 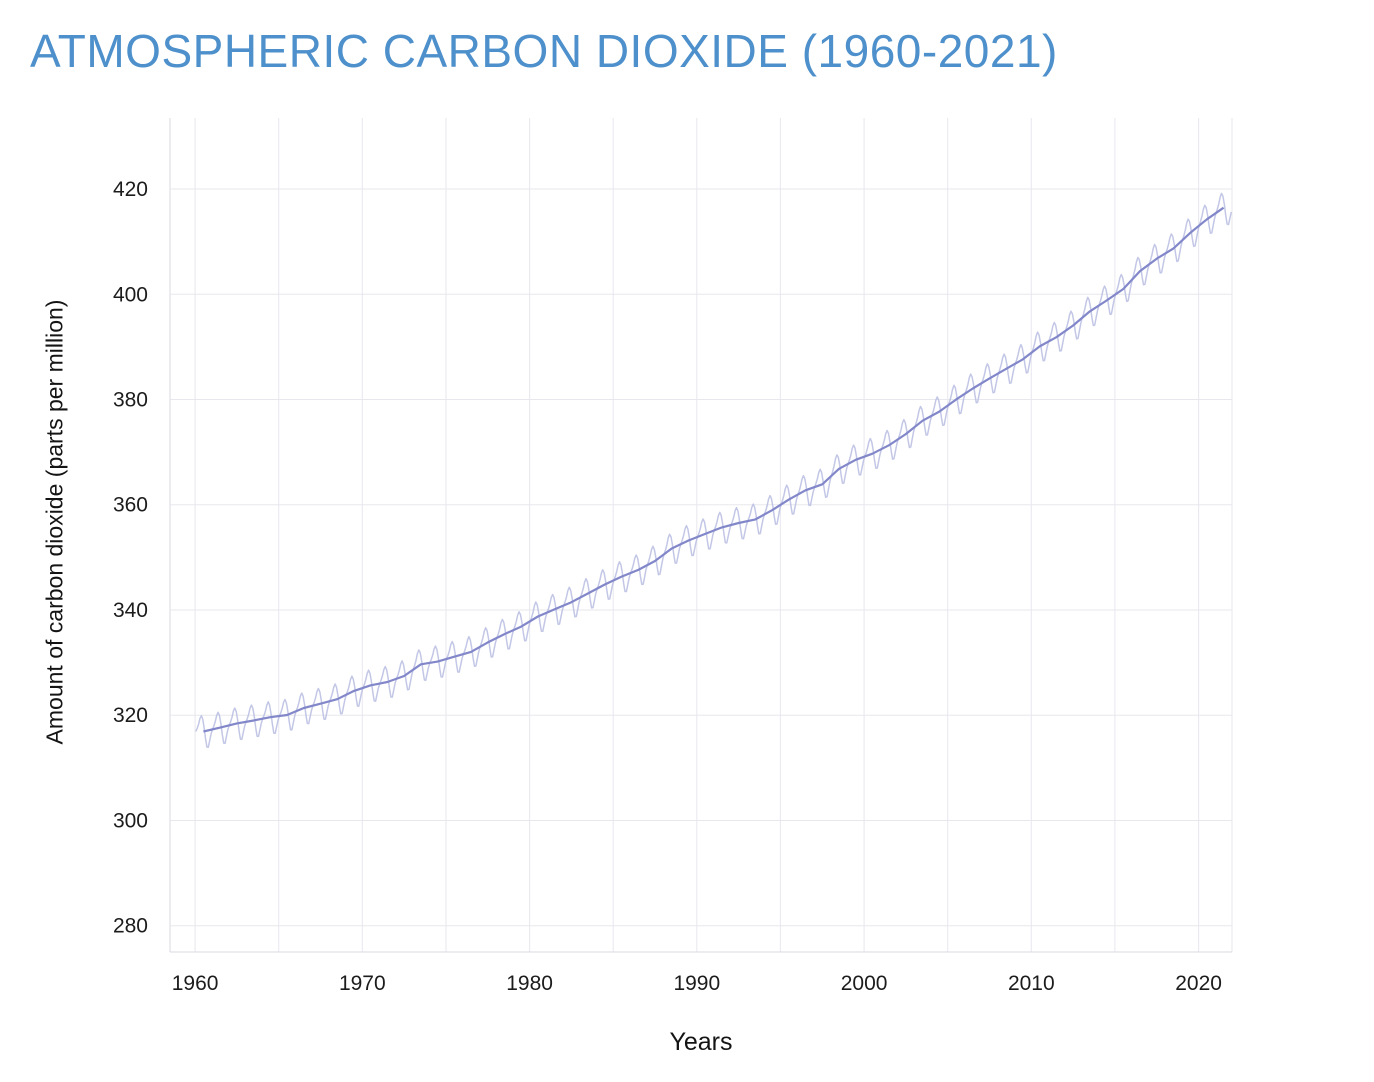 I want to click on y-tick-label: 360, so click(x=130, y=505).